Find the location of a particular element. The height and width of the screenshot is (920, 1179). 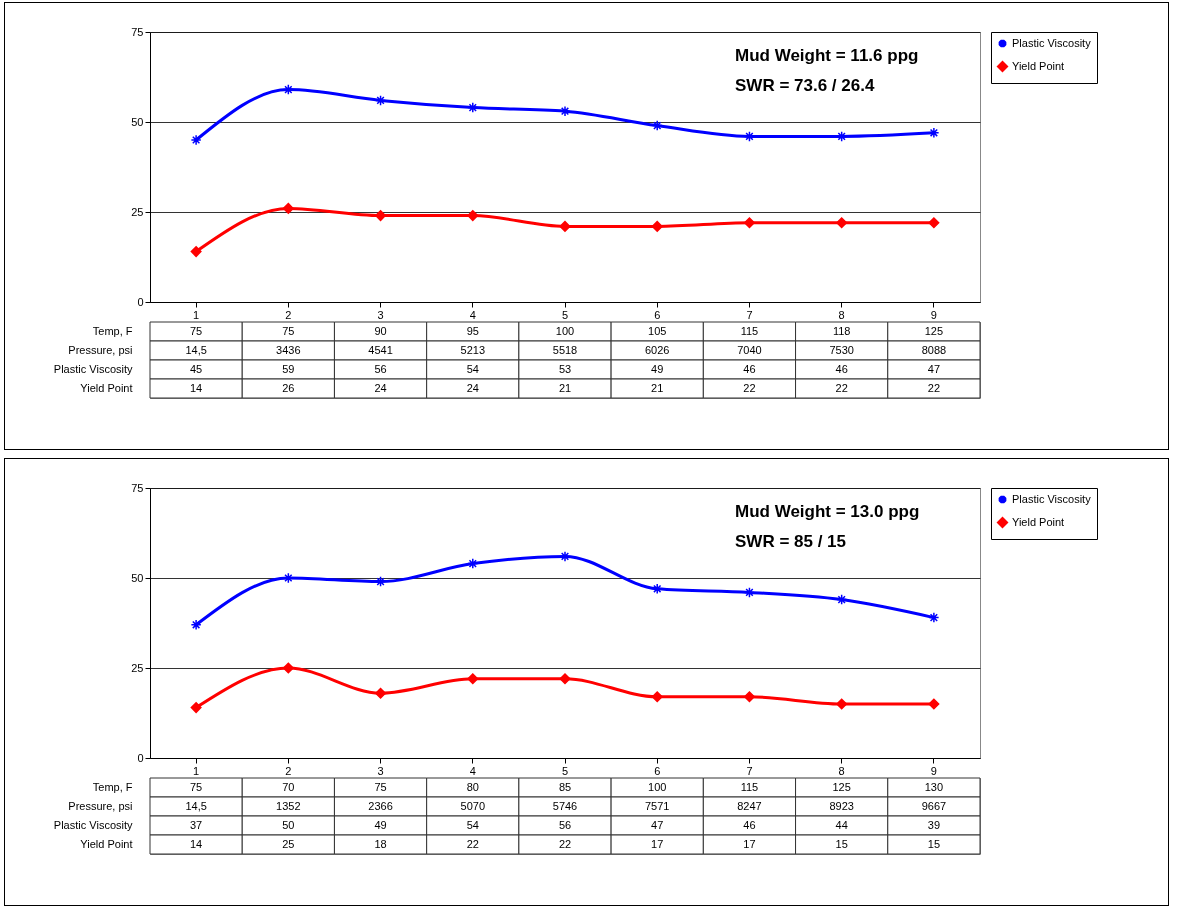

text: 8923 is located at coordinates (841, 805).